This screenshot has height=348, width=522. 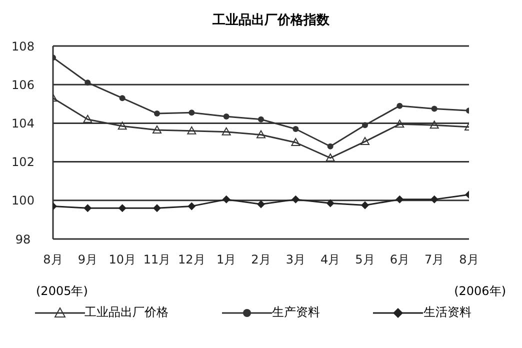 What do you see at coordinates (447, 312) in the screenshot?
I see `legend-label: 生活资料` at bounding box center [447, 312].